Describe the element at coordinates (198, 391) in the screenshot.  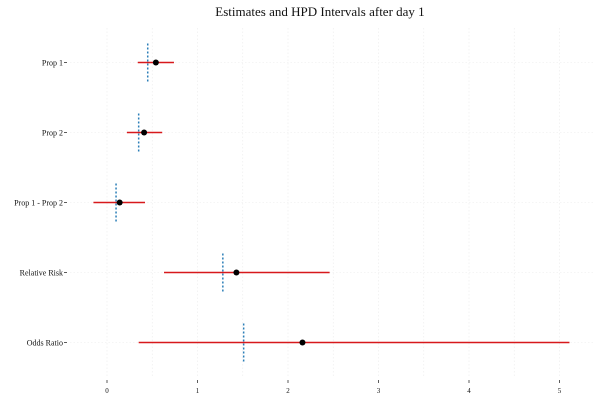
I see `x-tick-label: 1` at that location.